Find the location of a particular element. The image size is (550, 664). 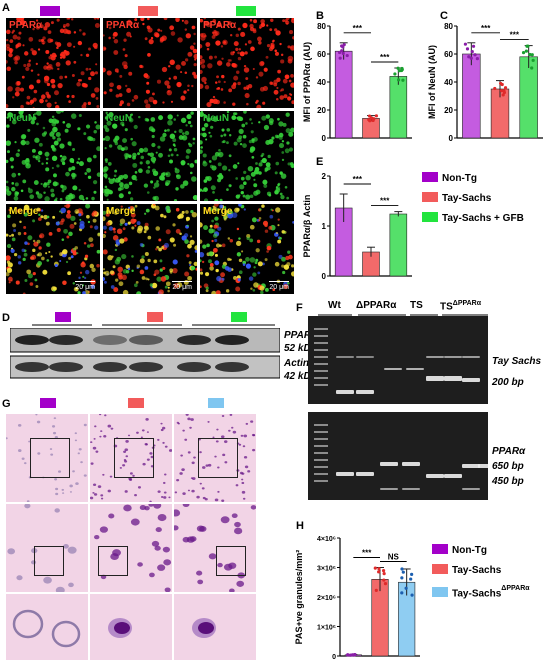

bar is located at coordinates (343, 94).